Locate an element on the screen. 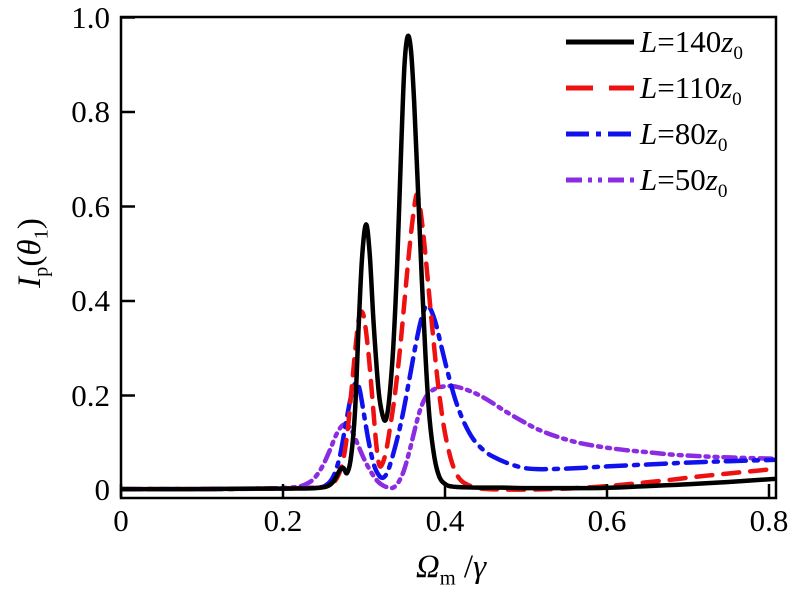  legend-item: L=110z0 is located at coordinates (653, 88).